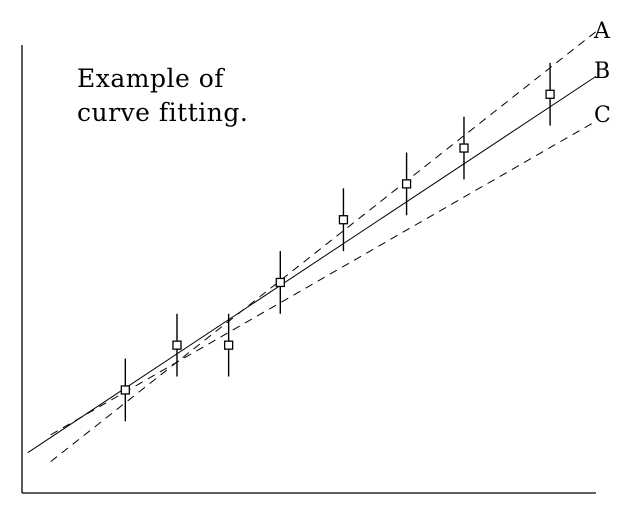 The image size is (640, 513). What do you see at coordinates (162, 96) in the screenshot?
I see `chart-title: Example of curve fitting.` at bounding box center [162, 96].